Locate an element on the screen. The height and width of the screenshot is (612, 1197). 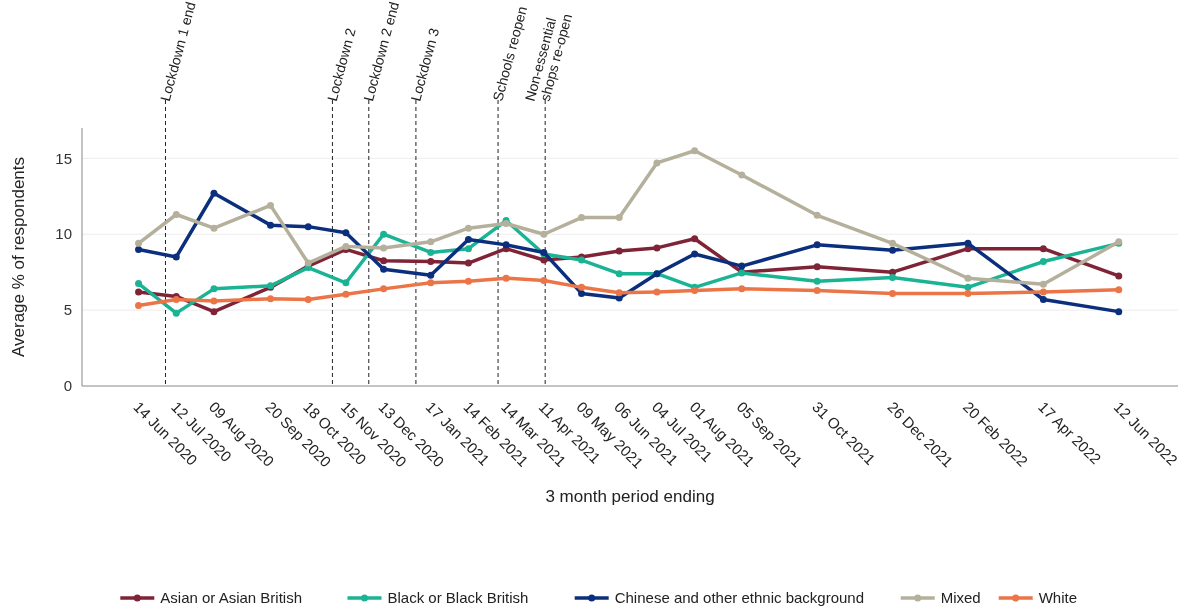
y-axis-title: Average % of respondents is located at coordinates (18, 257).